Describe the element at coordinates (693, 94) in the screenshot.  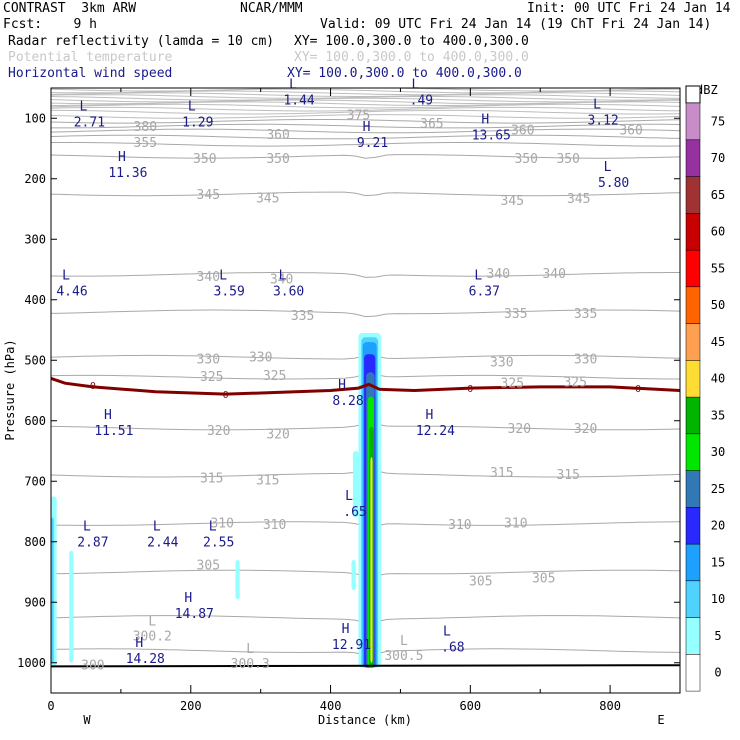
I see `colorbar-cap` at that location.